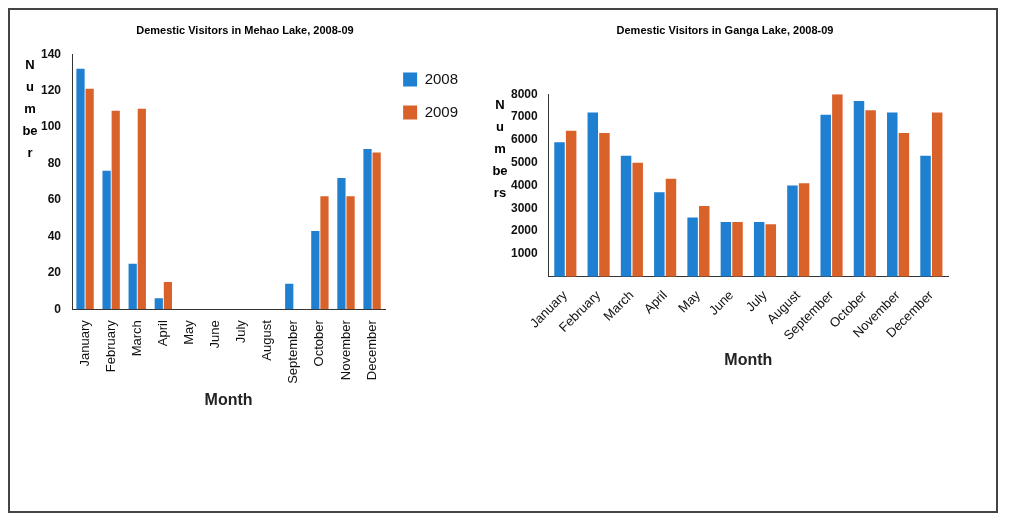 This screenshot has height=529, width=1013. What do you see at coordinates (441, 111) in the screenshot?
I see `legend-label: 2009` at bounding box center [441, 111].